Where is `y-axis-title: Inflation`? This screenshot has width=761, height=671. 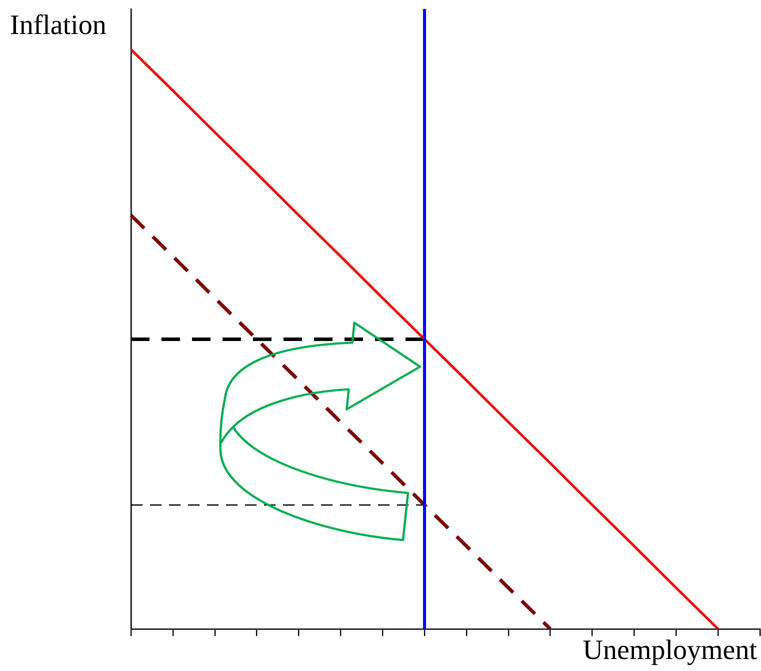 y-axis-title: Inflation is located at coordinates (58, 25).